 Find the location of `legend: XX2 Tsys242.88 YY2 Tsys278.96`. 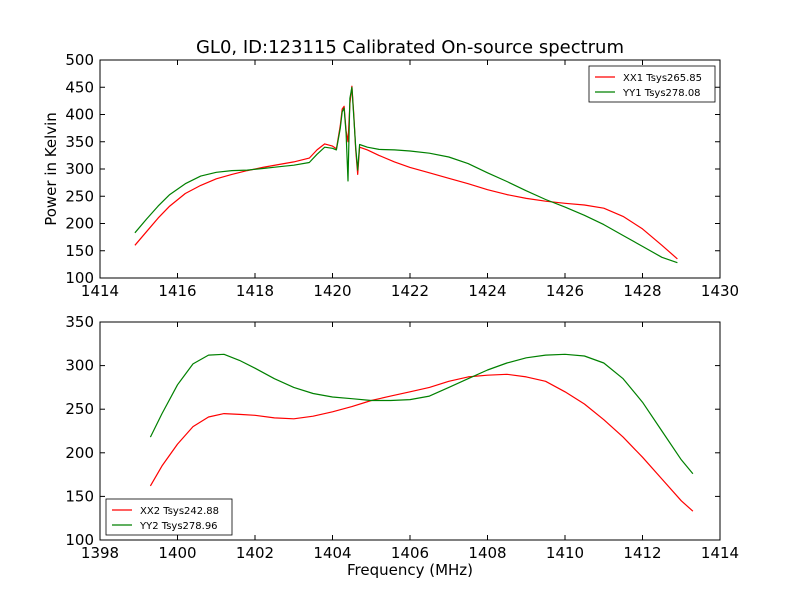

legend: XX2 Tsys242.88 YY2 Tsys278.96 is located at coordinates (169, 517).